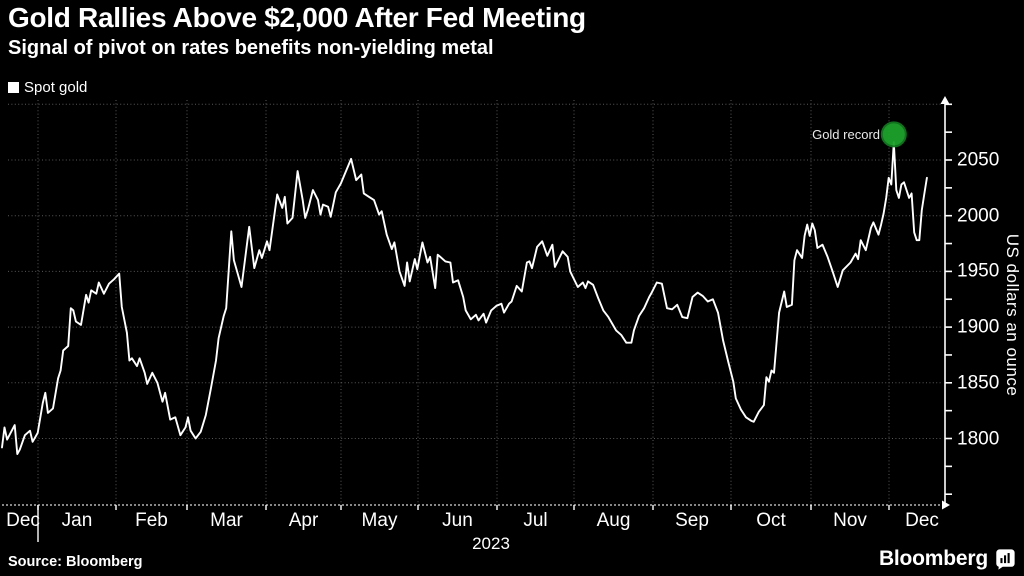 Image resolution: width=1024 pixels, height=576 pixels. What do you see at coordinates (491, 543) in the screenshot?
I see `x-axis-year-label: 2023` at bounding box center [491, 543].